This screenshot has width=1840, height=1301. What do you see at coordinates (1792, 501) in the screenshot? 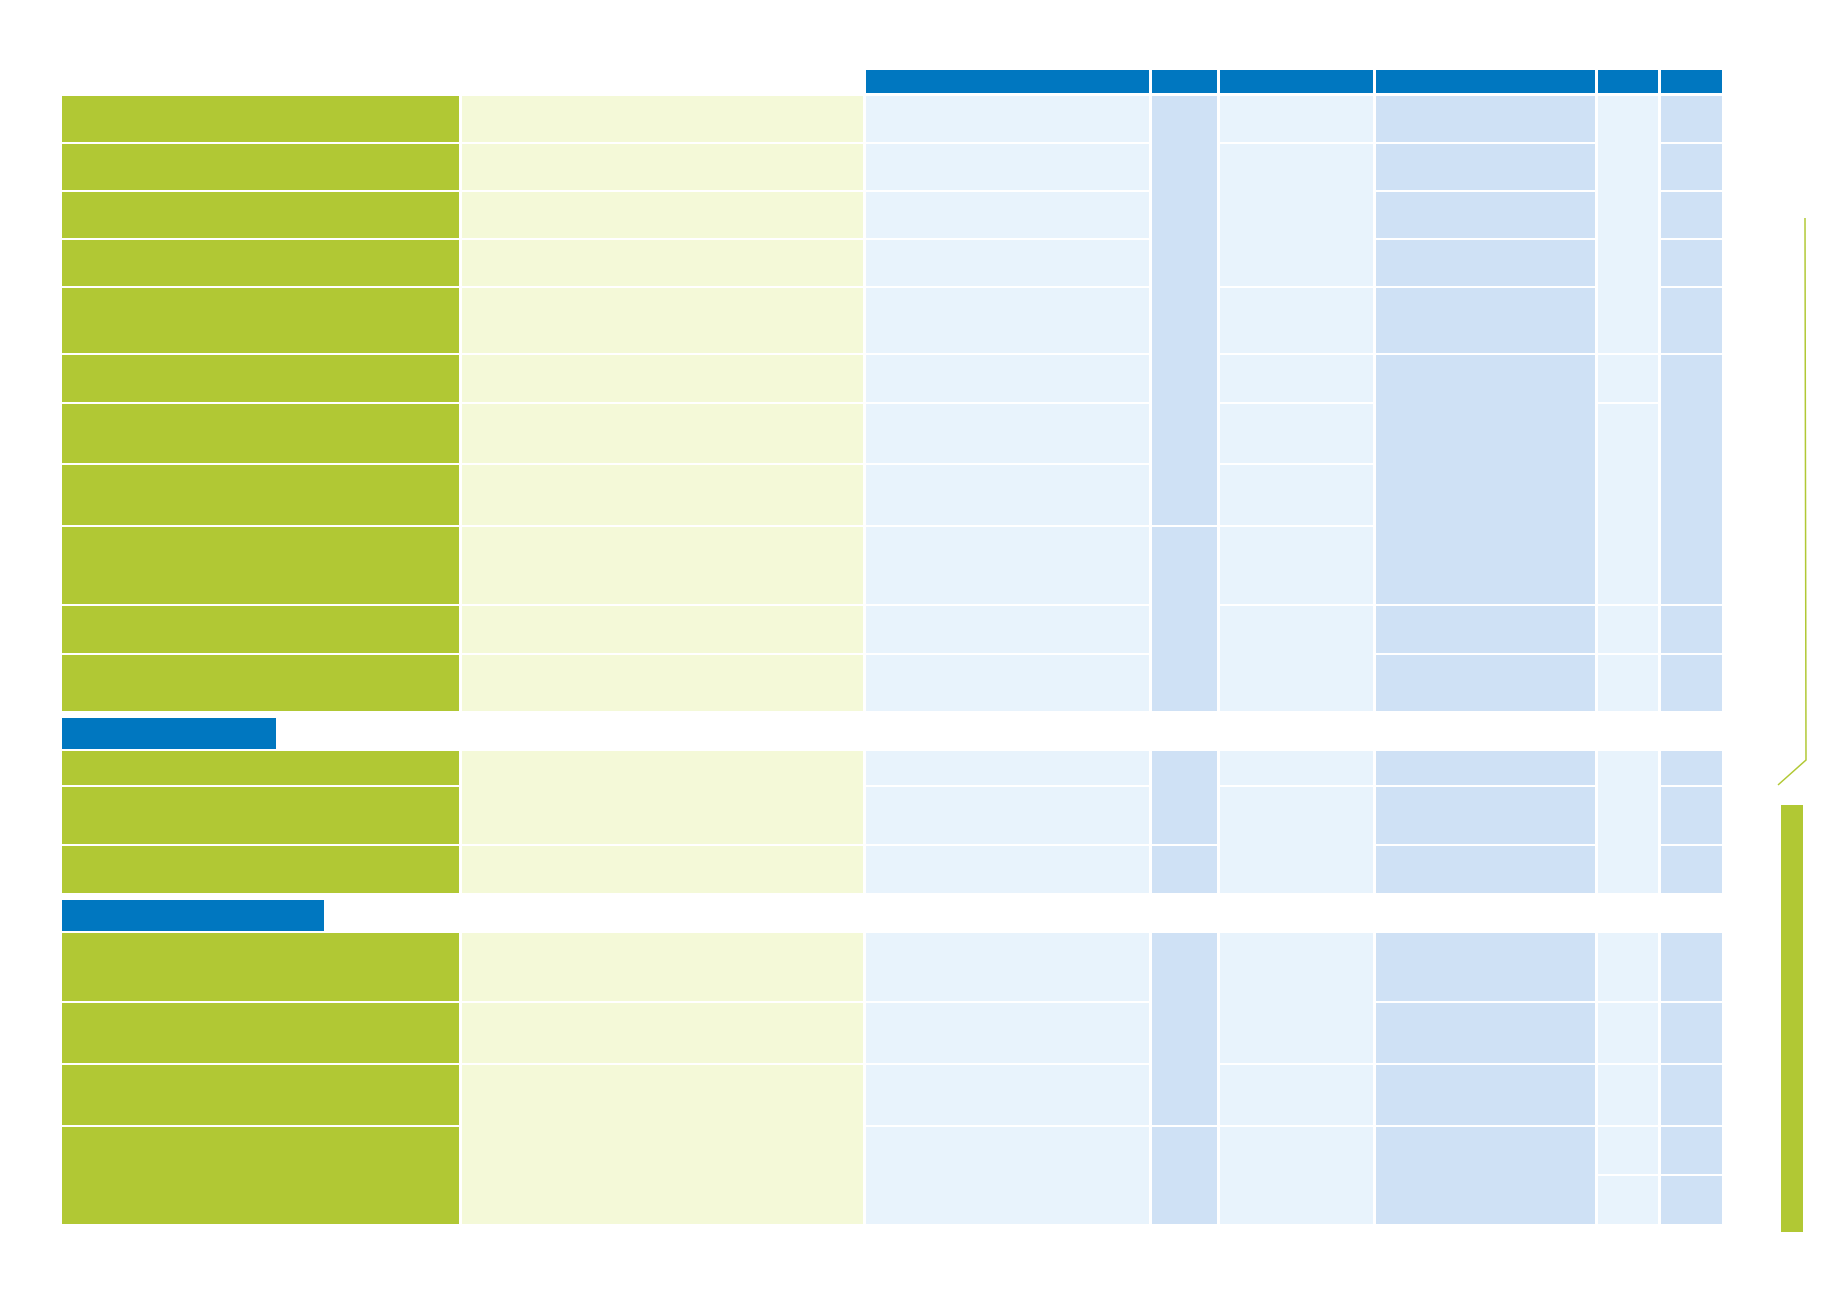
I see `side-bracket-line` at bounding box center [1792, 501].